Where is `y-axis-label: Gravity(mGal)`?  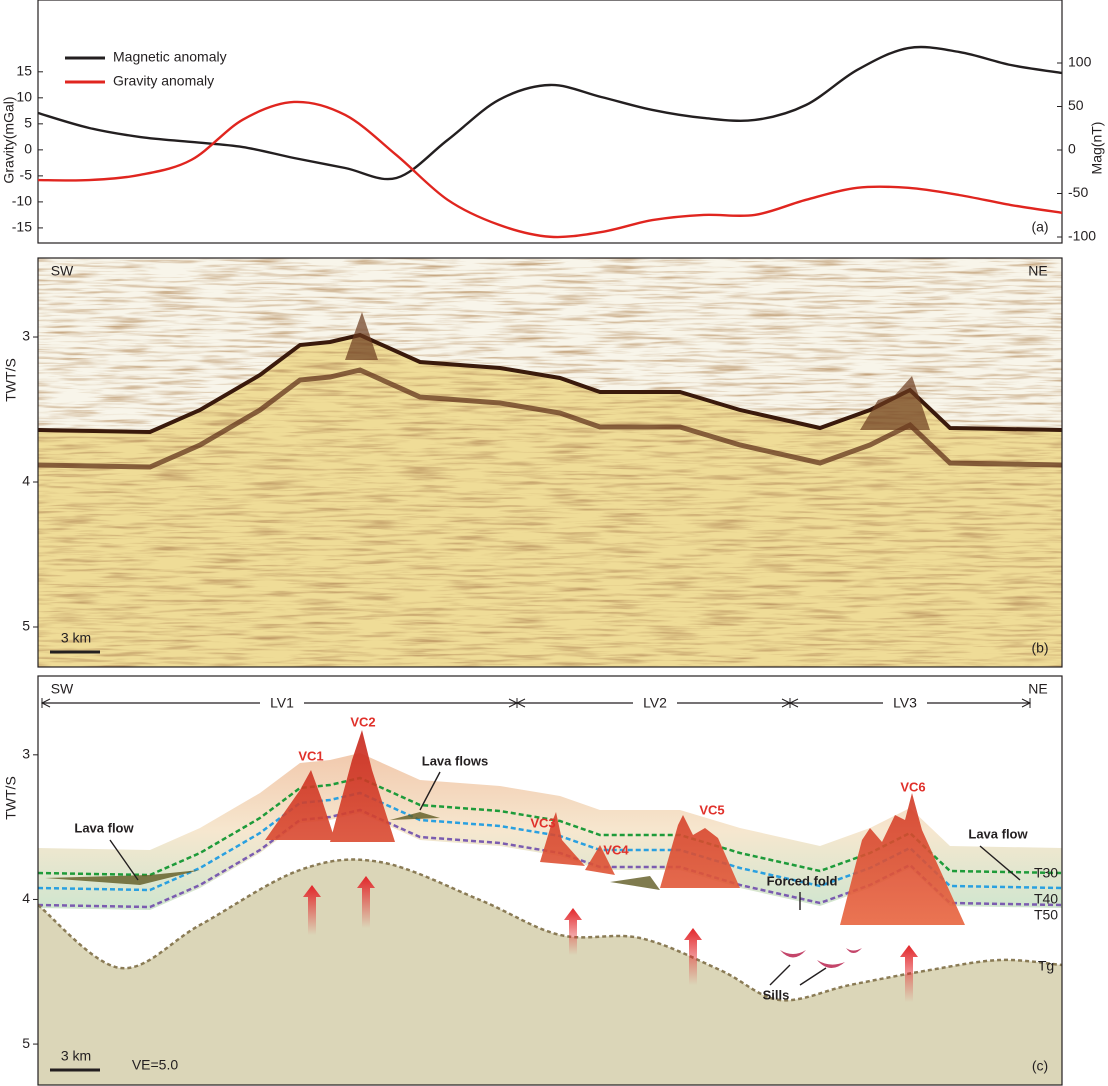
y-axis-label: Gravity(mGal) is located at coordinates (9, 139).